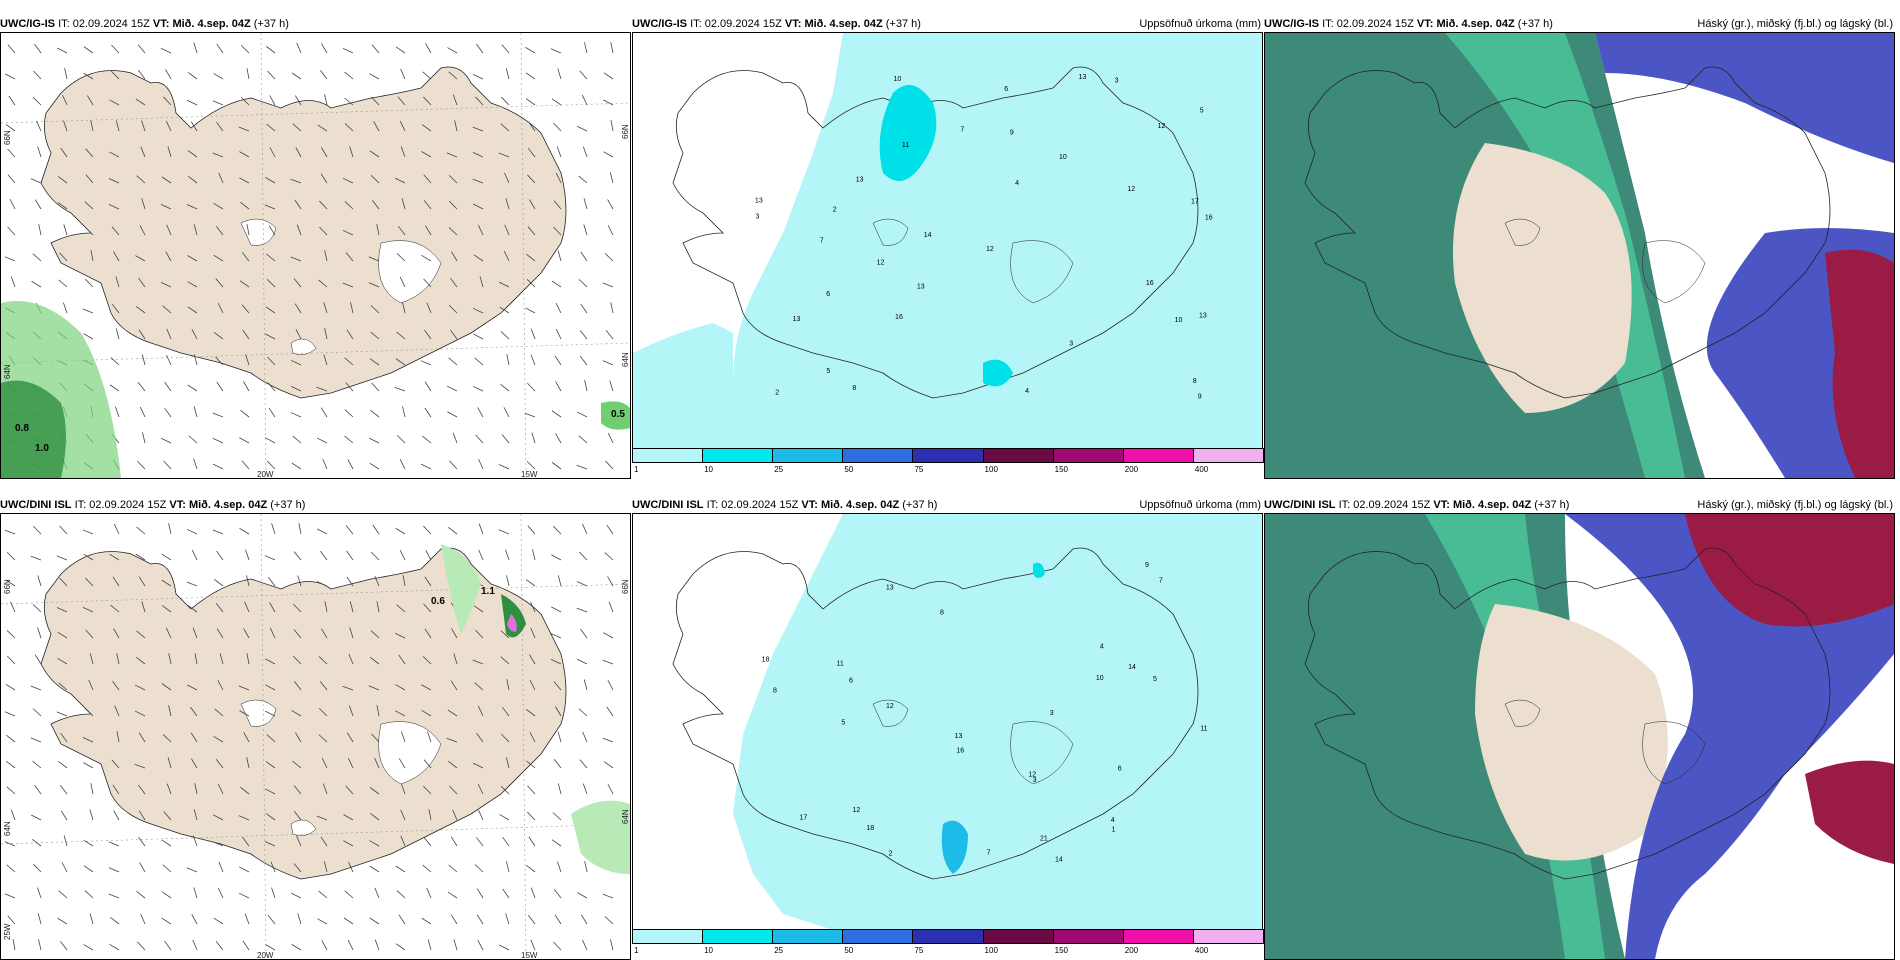 This screenshot has height=960, width=1900. I want to click on colorbar-label: 75, so click(919, 950).